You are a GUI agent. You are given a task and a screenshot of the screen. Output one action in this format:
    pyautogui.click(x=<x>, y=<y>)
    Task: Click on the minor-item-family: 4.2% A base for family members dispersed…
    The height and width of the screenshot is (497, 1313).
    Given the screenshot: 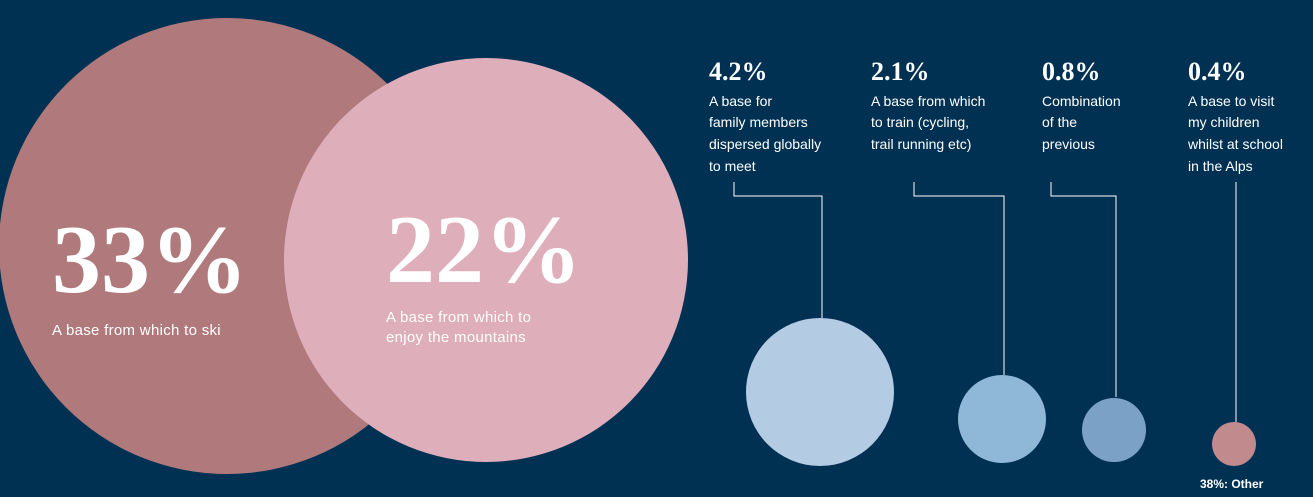 What is the action you would take?
    pyautogui.click(x=801, y=261)
    